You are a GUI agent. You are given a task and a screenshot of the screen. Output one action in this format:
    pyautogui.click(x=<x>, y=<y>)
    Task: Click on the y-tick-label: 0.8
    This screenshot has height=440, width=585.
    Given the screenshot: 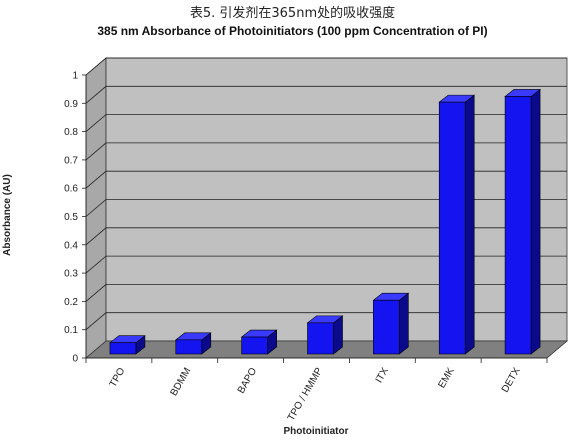 What is the action you would take?
    pyautogui.click(x=71, y=132)
    